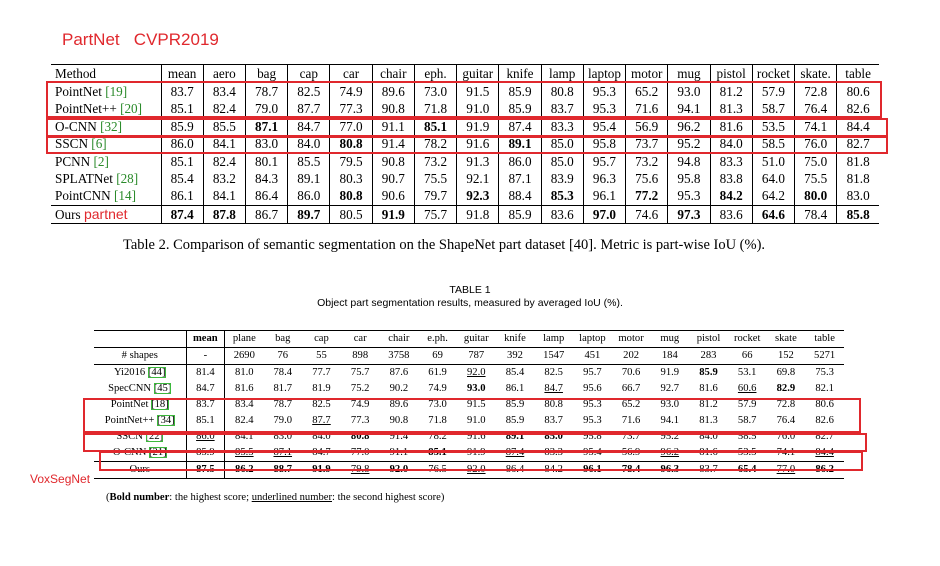 Image resolution: width=940 pixels, height=566 pixels. What do you see at coordinates (646, 196) in the screenshot?
I see `value-cell: 77.2` at bounding box center [646, 196].